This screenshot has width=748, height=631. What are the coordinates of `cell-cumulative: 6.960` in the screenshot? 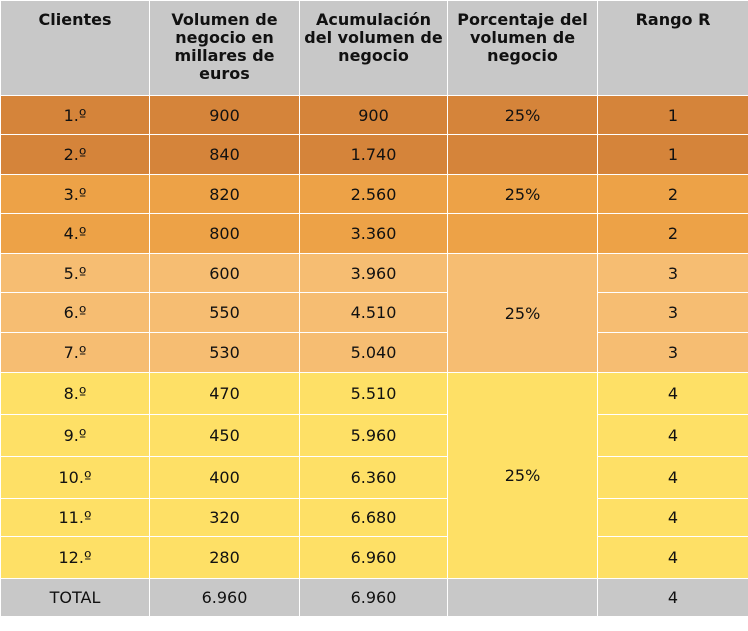 It's located at (373, 557).